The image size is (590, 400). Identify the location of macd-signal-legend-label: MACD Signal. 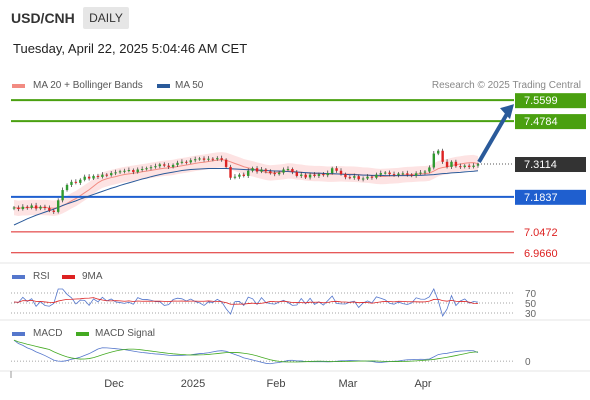
(125, 333).